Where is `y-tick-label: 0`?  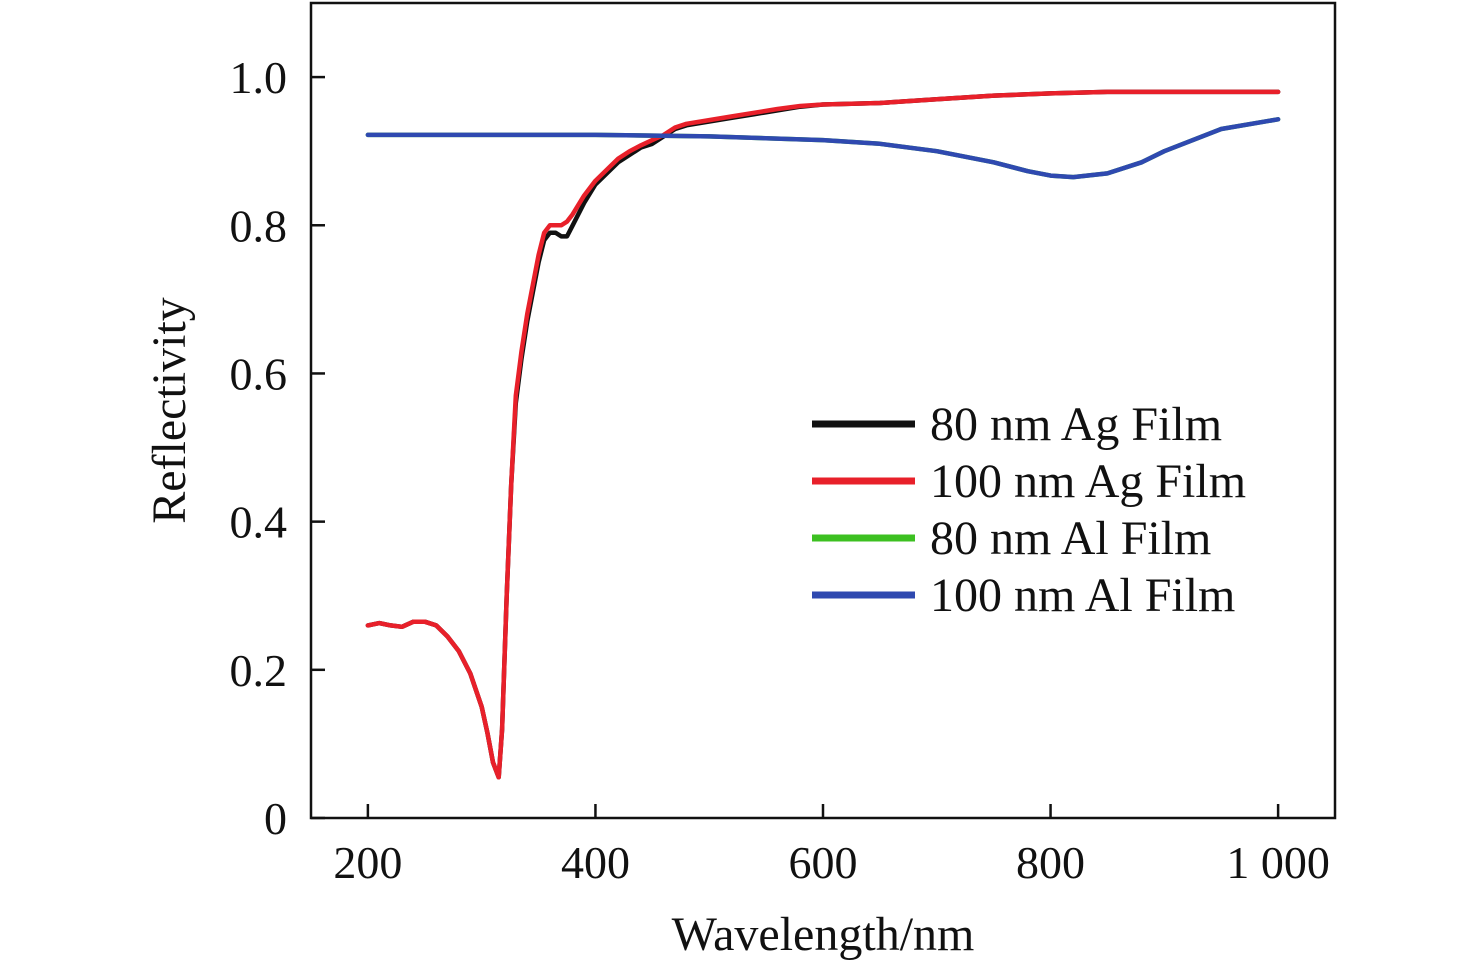
y-tick-label: 0 is located at coordinates (275, 818).